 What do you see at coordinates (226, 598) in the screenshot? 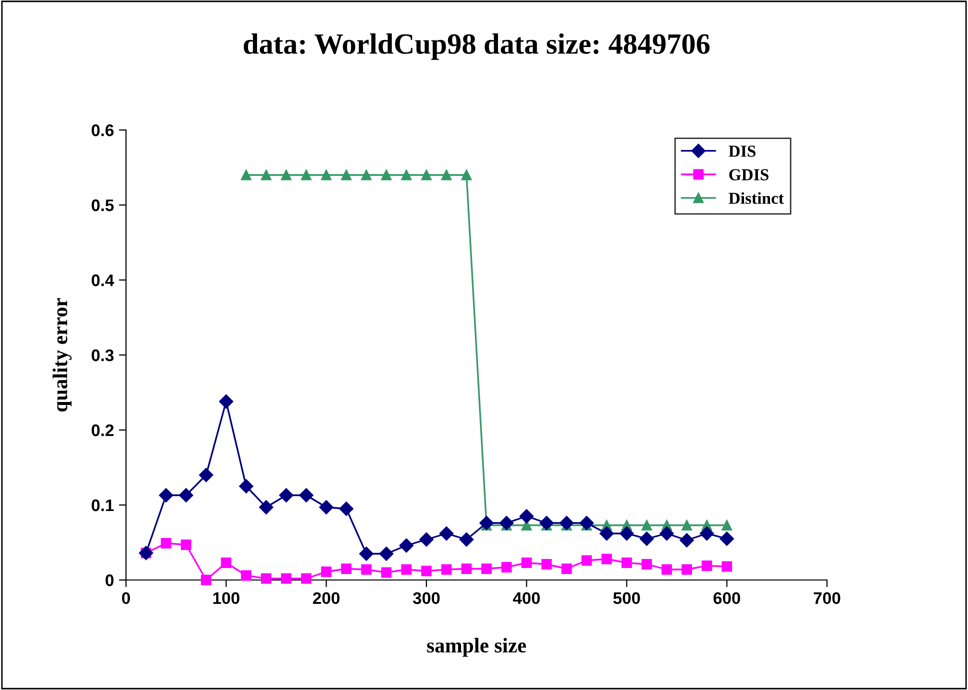
I see `x-tick-label: 100` at bounding box center [226, 598].